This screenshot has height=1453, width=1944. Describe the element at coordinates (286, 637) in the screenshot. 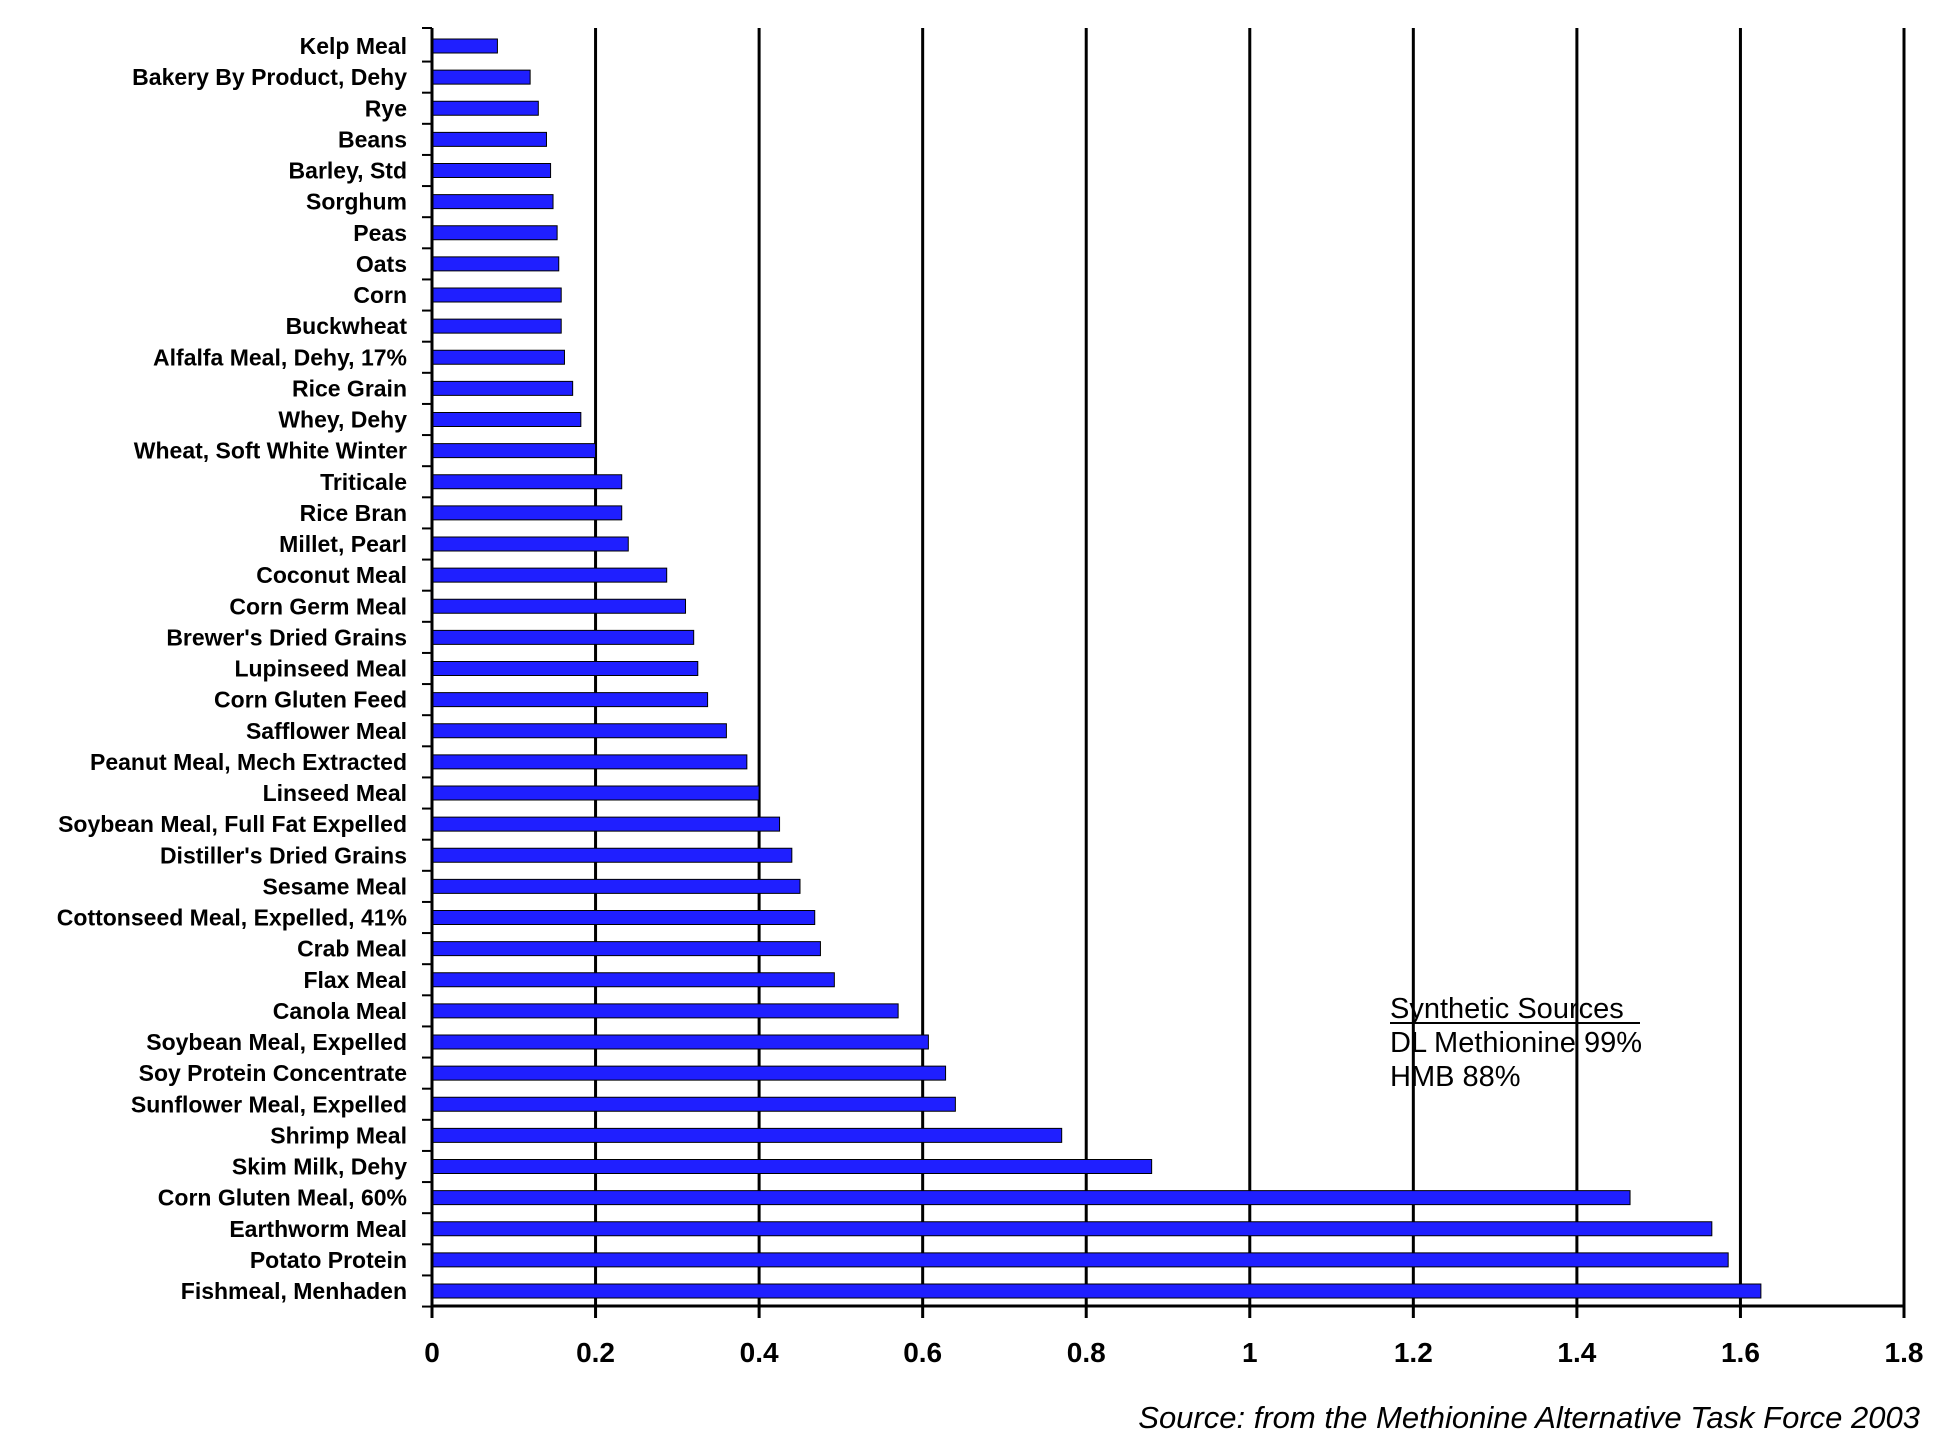

I see `category-label-19: Brewer's Dried Grains` at that location.